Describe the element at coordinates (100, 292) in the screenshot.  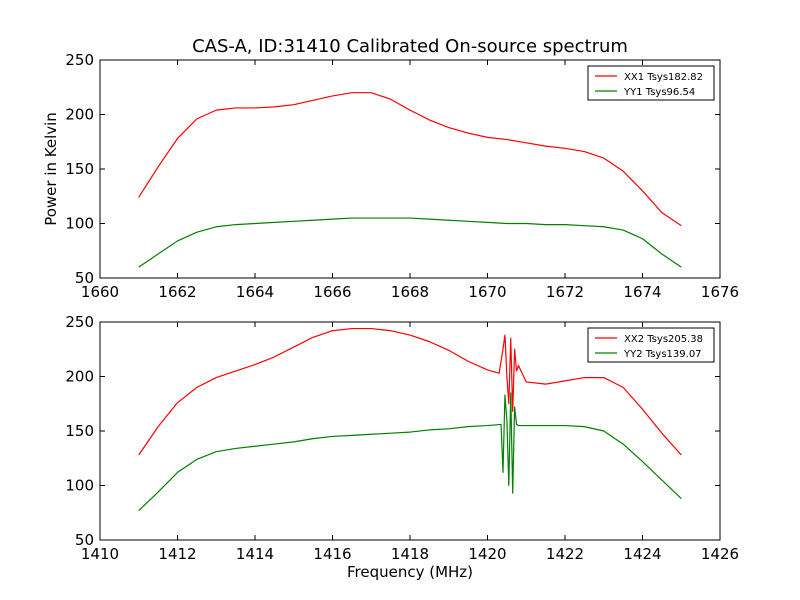
I see `x-tick-label: 1660` at that location.